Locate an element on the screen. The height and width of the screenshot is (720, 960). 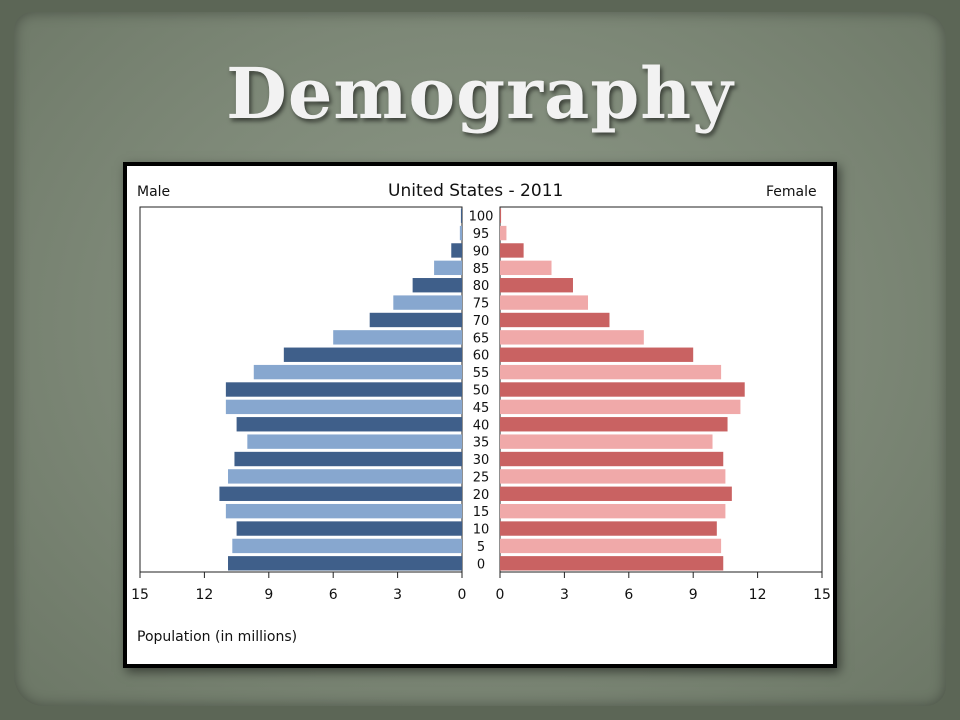
age-label: 40 is located at coordinates (481, 425).